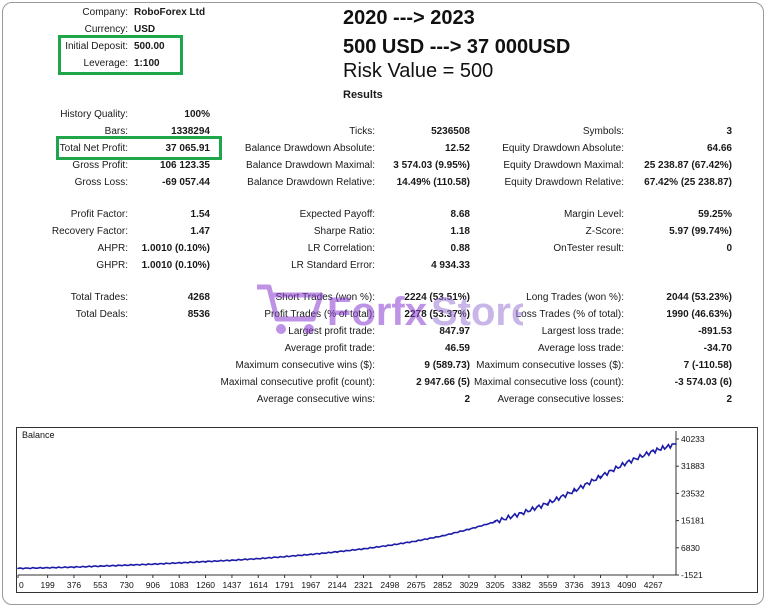 The image size is (768, 609). Describe the element at coordinates (309, 148) in the screenshot. I see `stat-label: Balance Drawdown Absolute:` at that location.